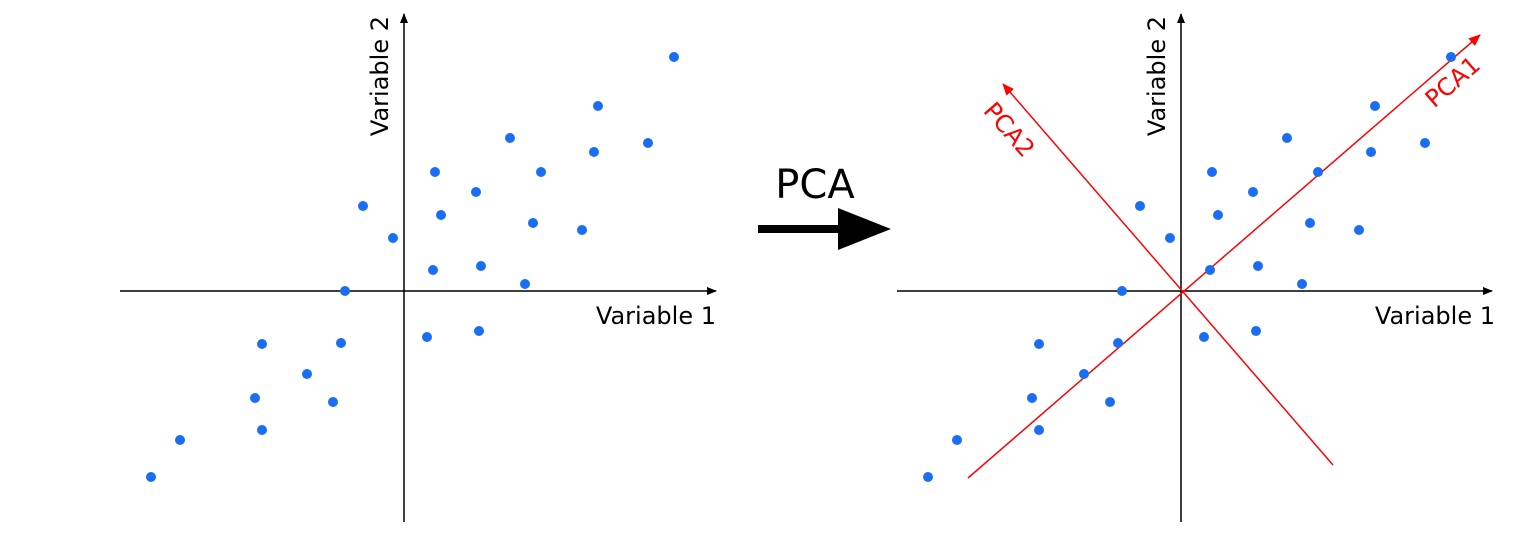  I want to click on pca2-label: PCA2, so click(1009, 130).